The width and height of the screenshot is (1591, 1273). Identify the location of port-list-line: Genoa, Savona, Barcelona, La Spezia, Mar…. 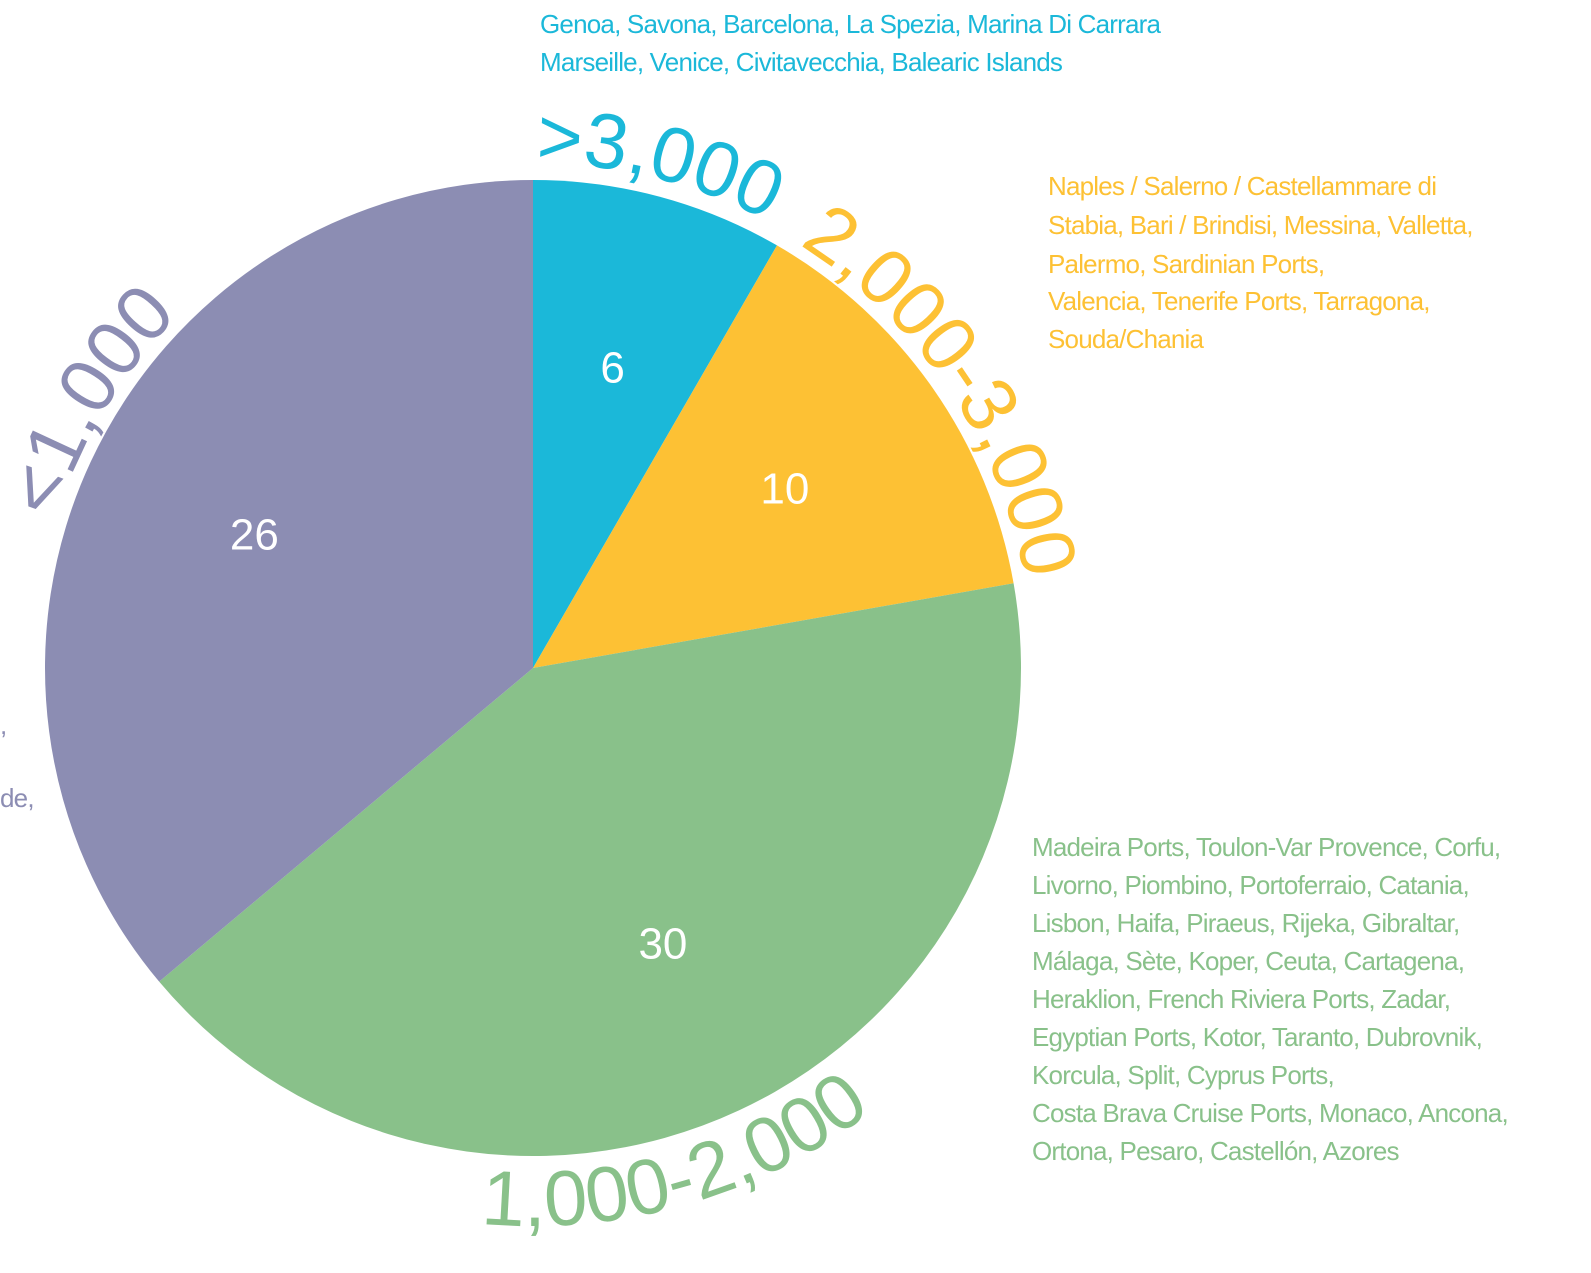
(850, 24).